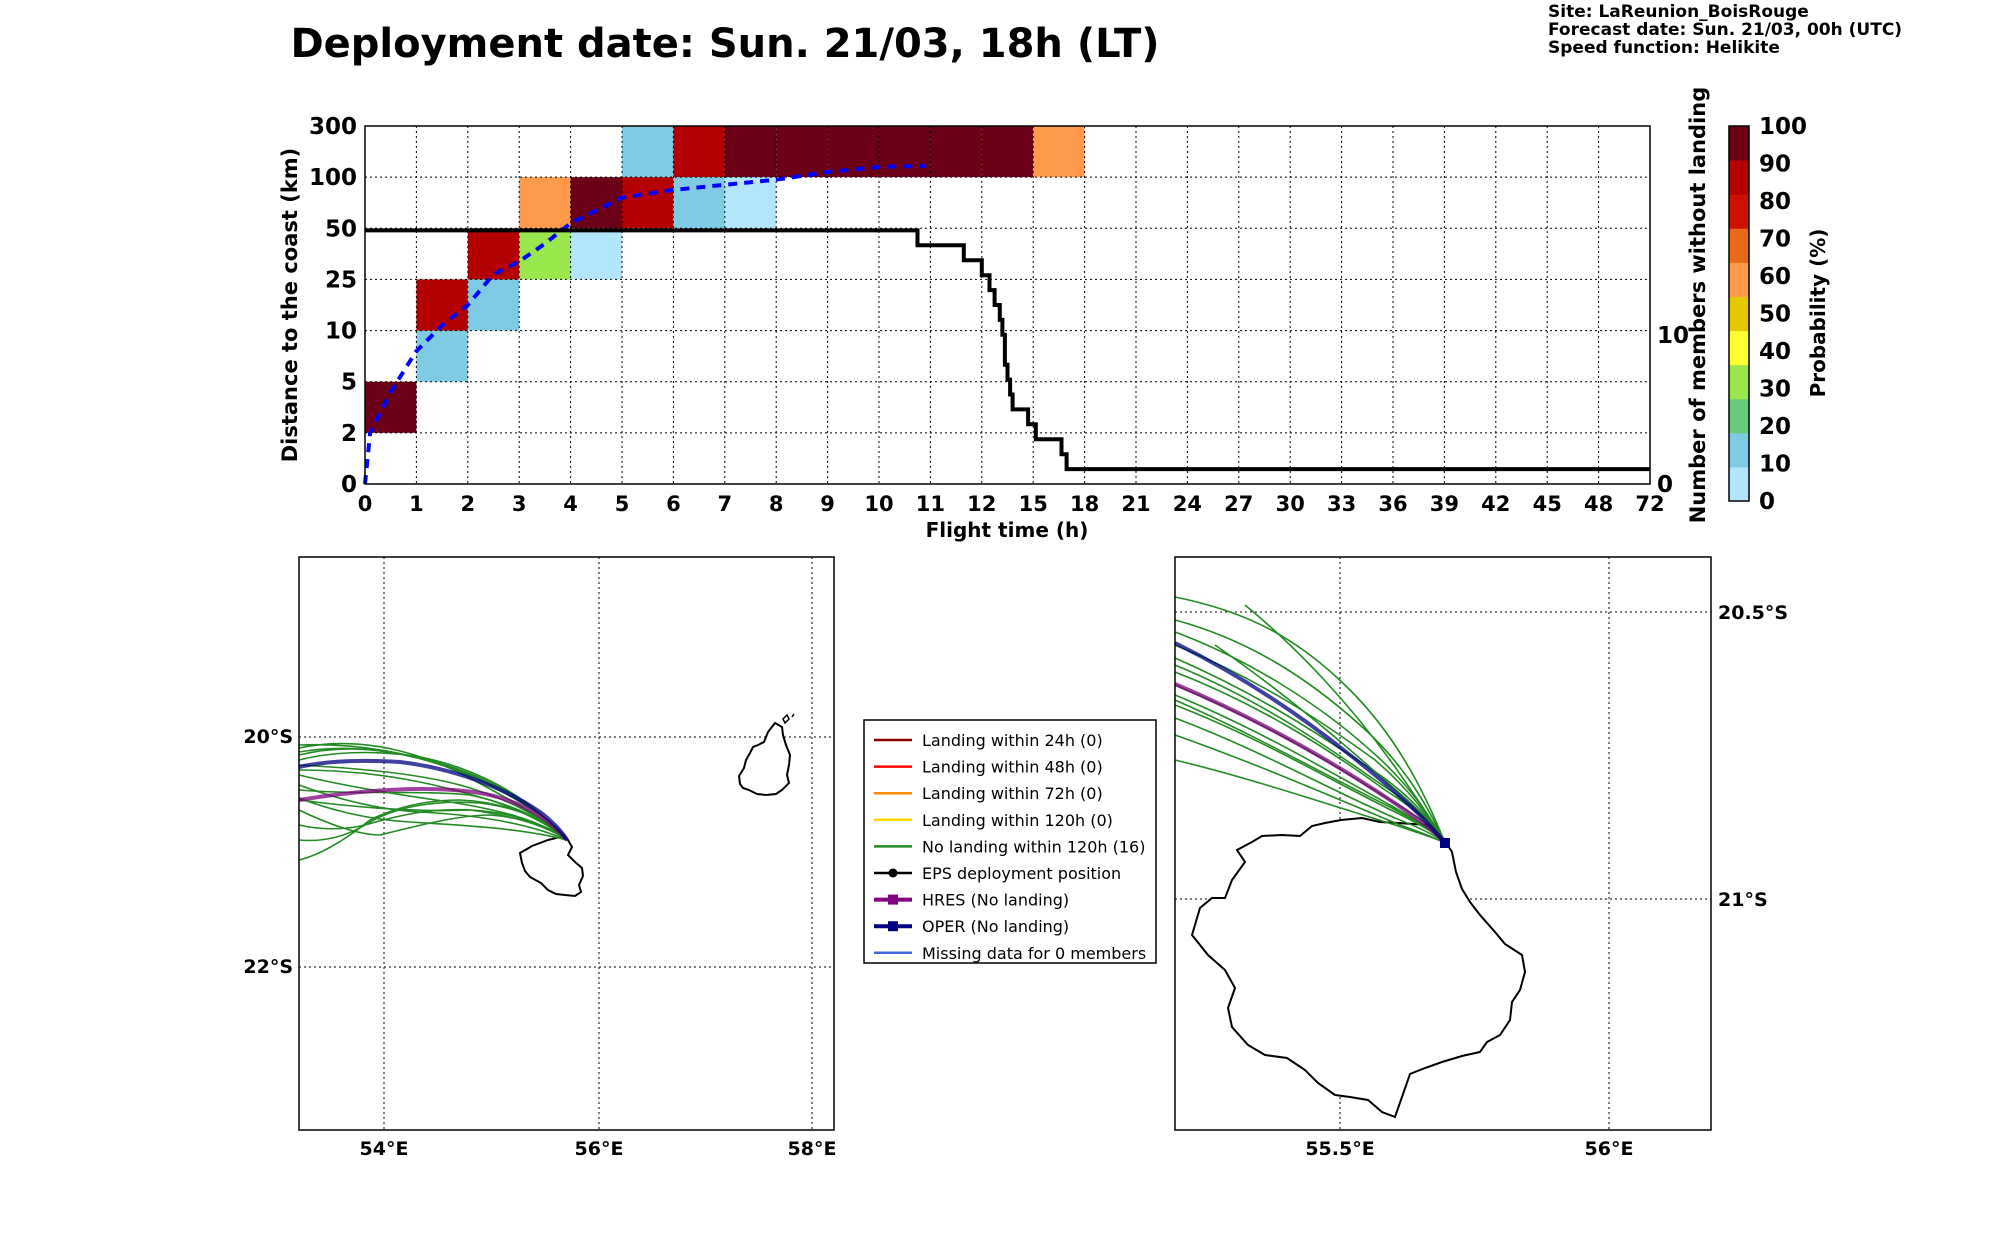 The width and height of the screenshot is (2000, 1250). I want to click on legend-item: EPS deployment position, so click(997, 873).